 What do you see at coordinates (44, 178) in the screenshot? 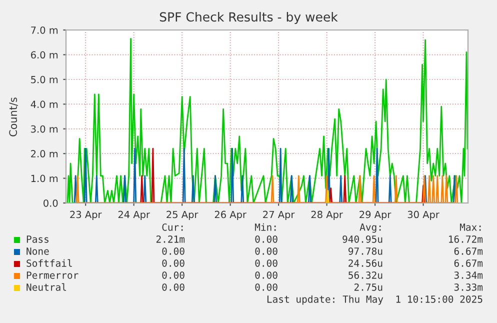
I see `y-tick-label: 1.0 m` at bounding box center [44, 178].